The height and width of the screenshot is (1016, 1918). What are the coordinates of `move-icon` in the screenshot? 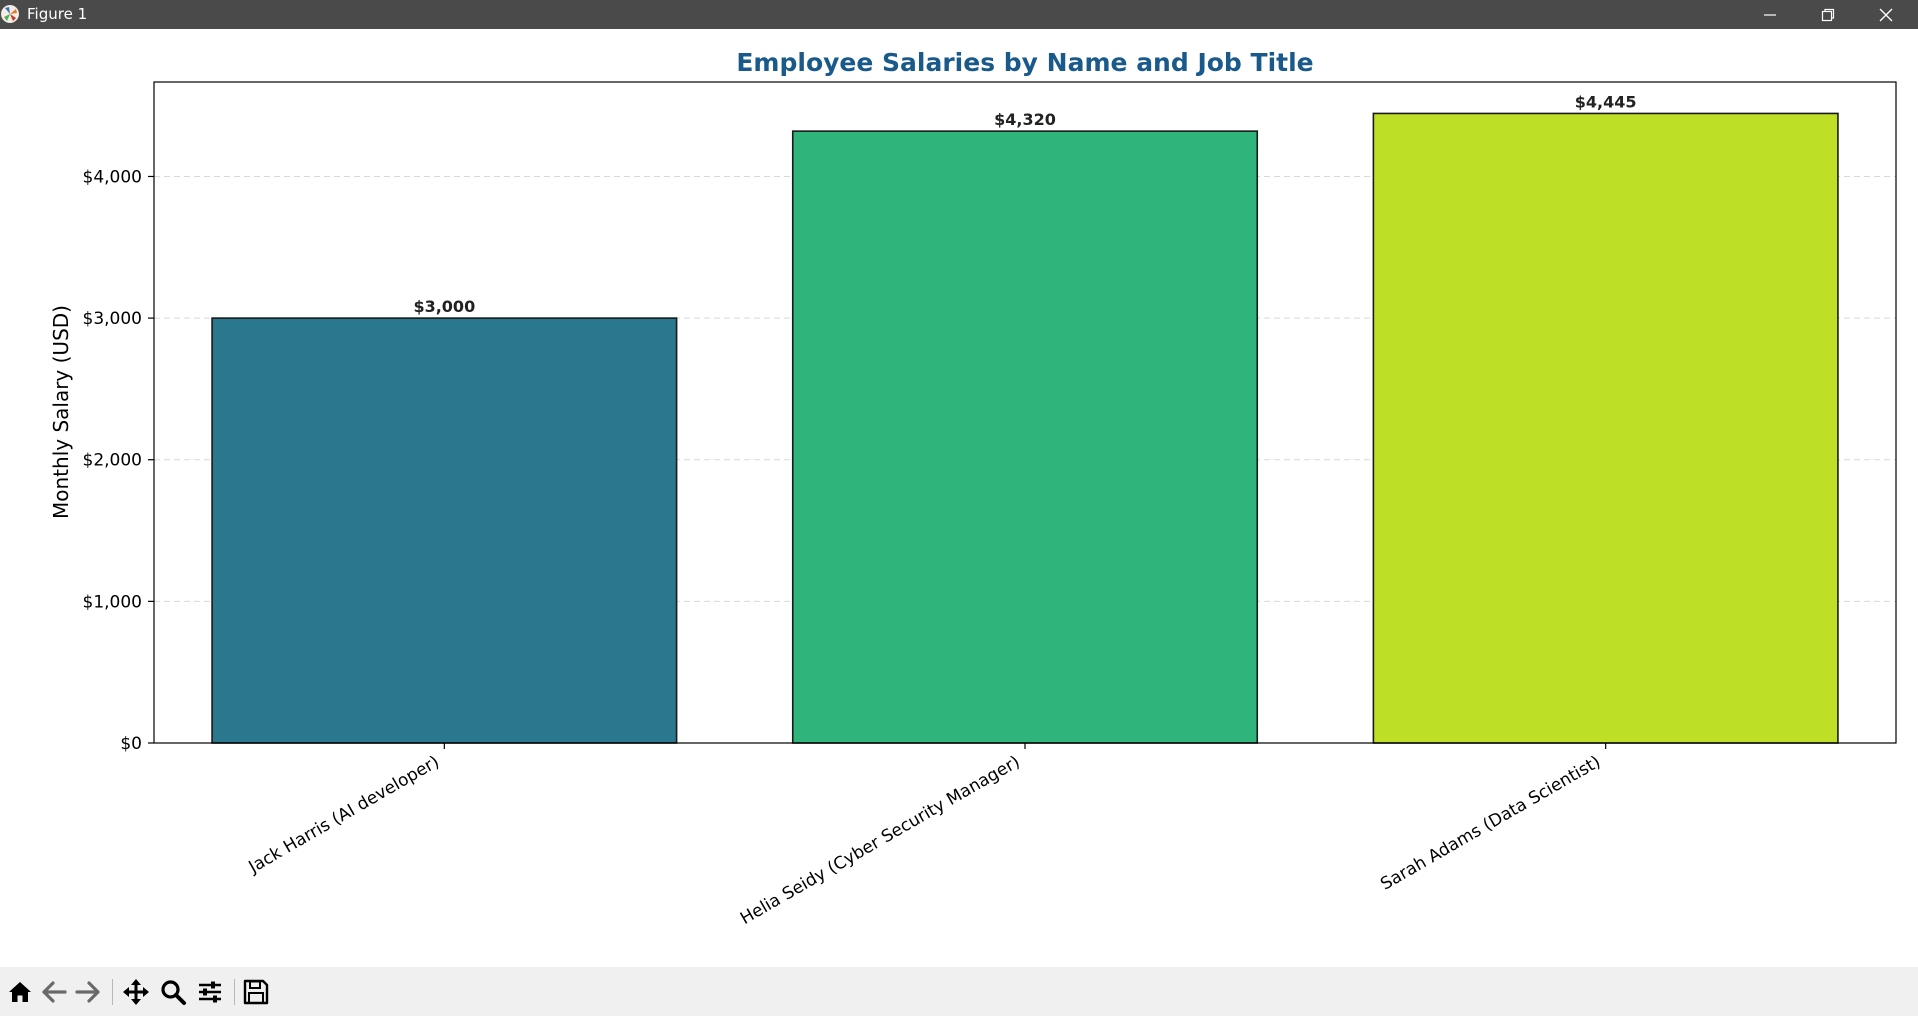 It's located at (136, 992).